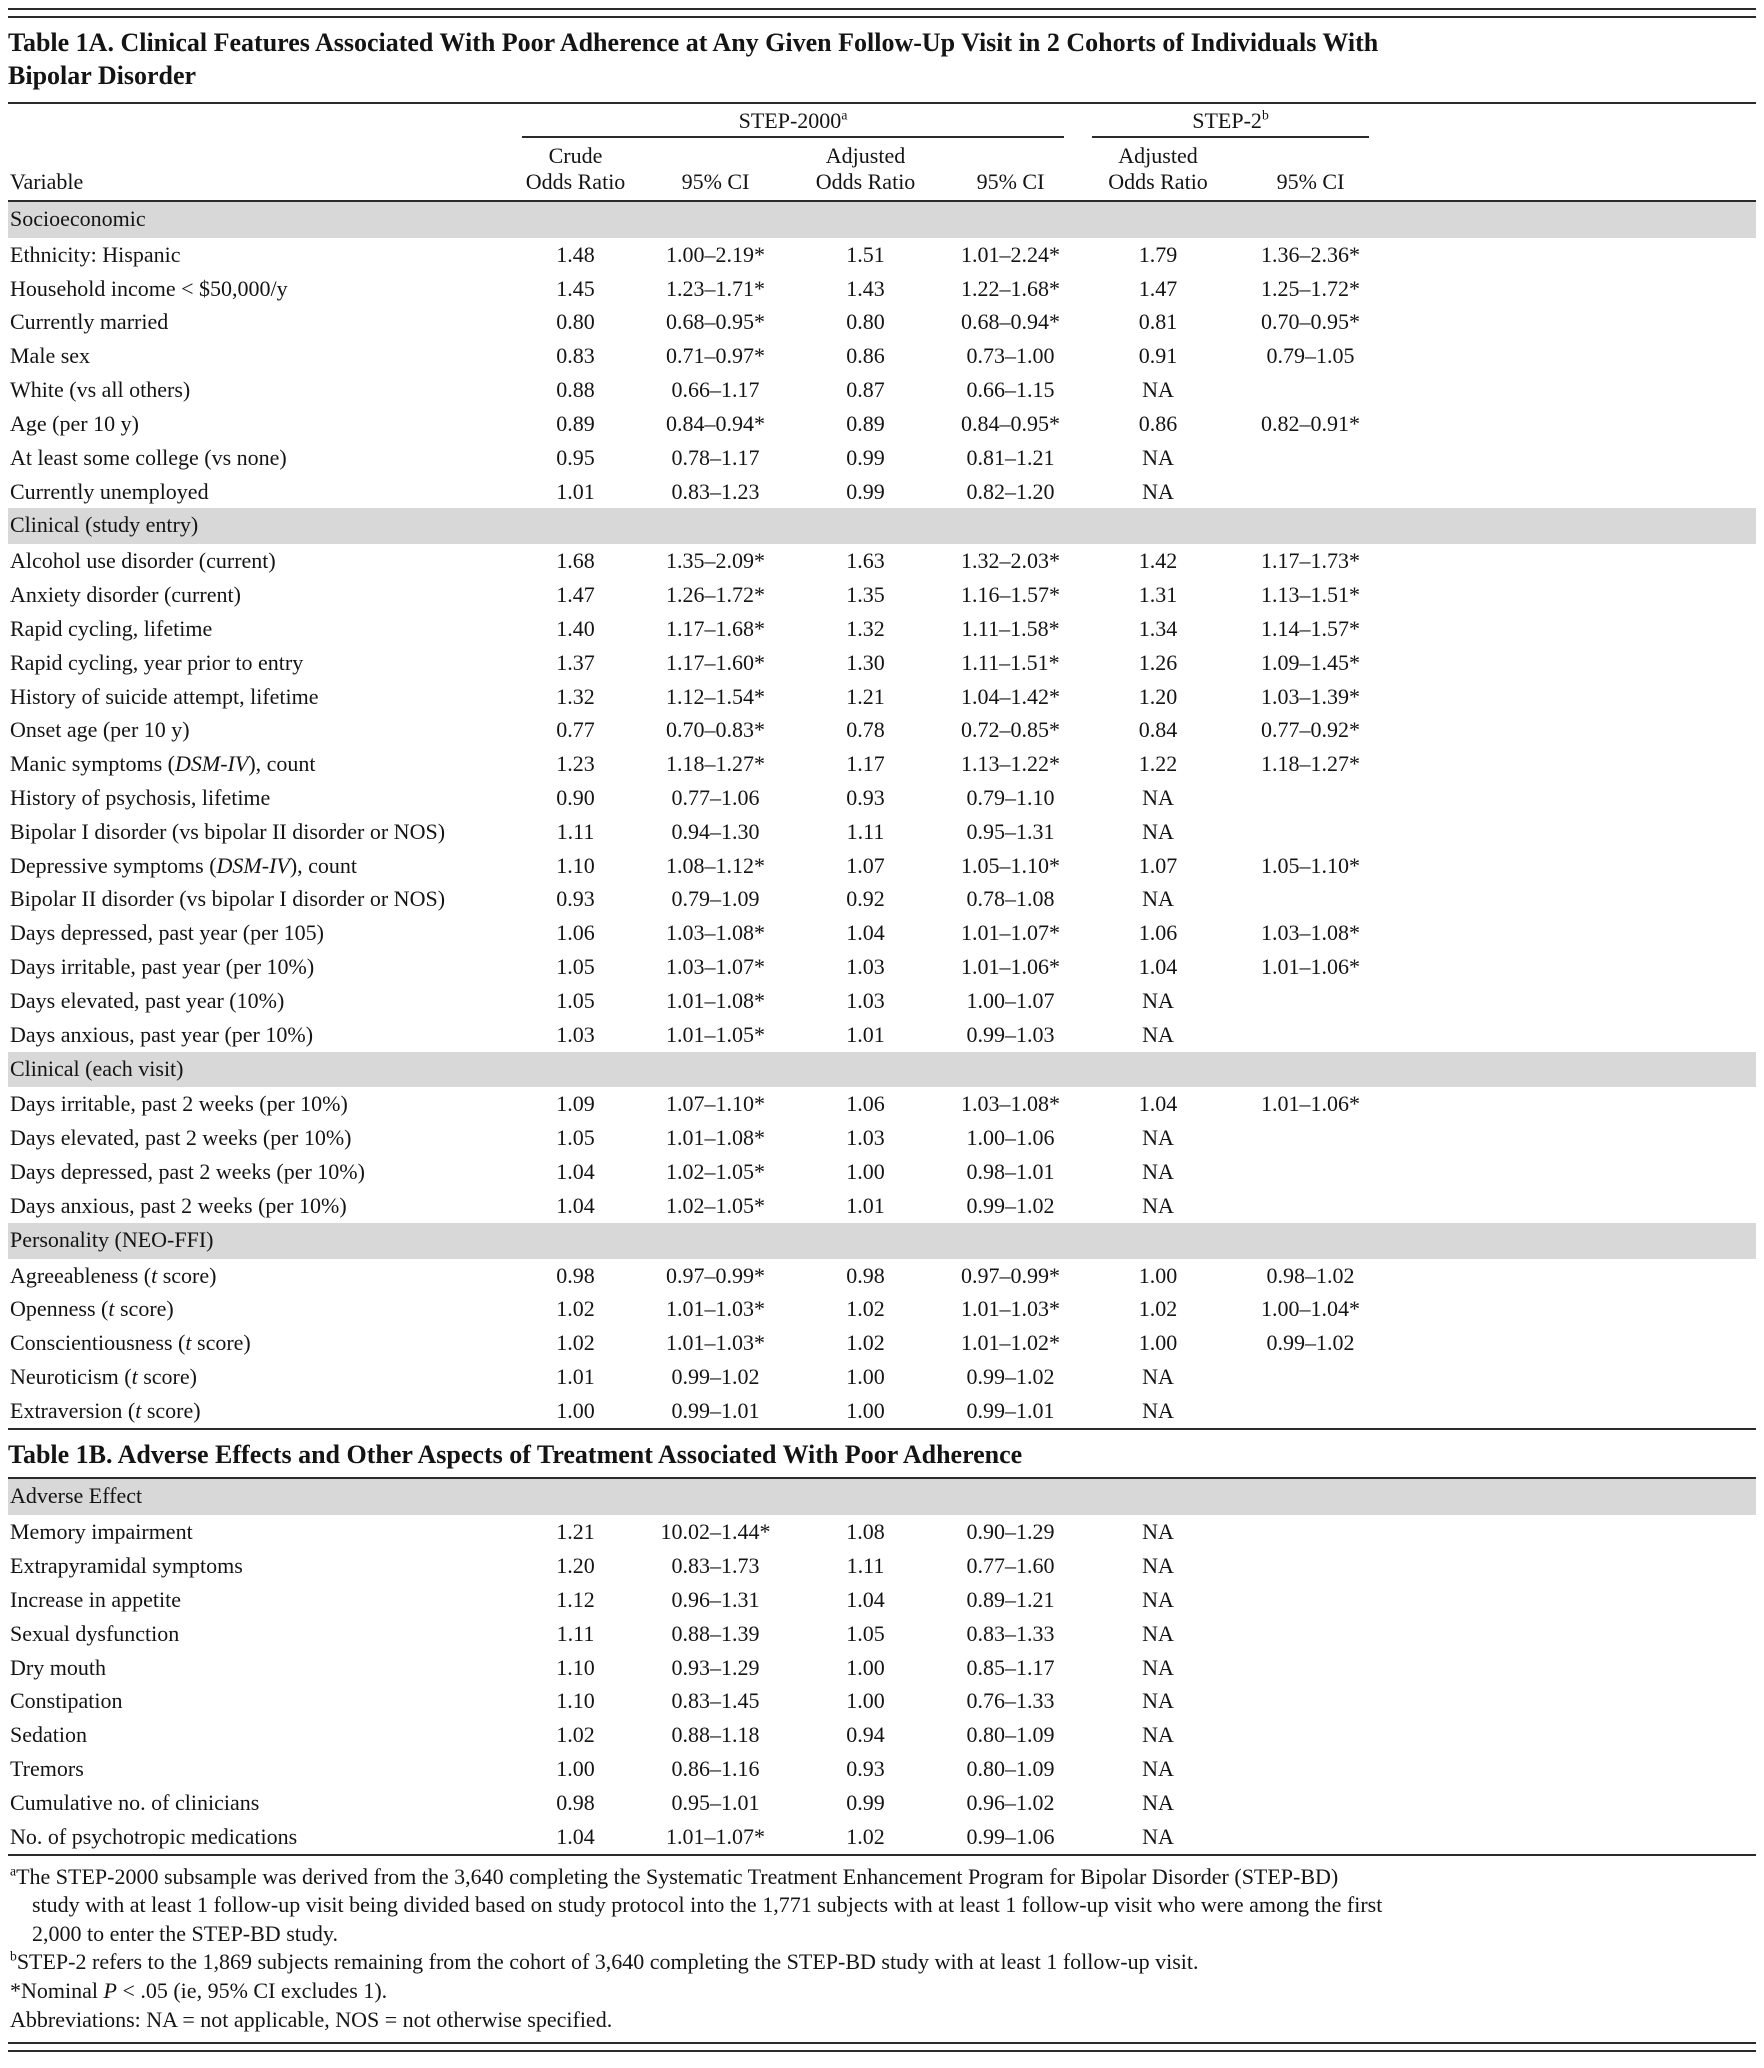 The height and width of the screenshot is (2068, 1764). I want to click on row-value: 1.34, so click(1158, 628).